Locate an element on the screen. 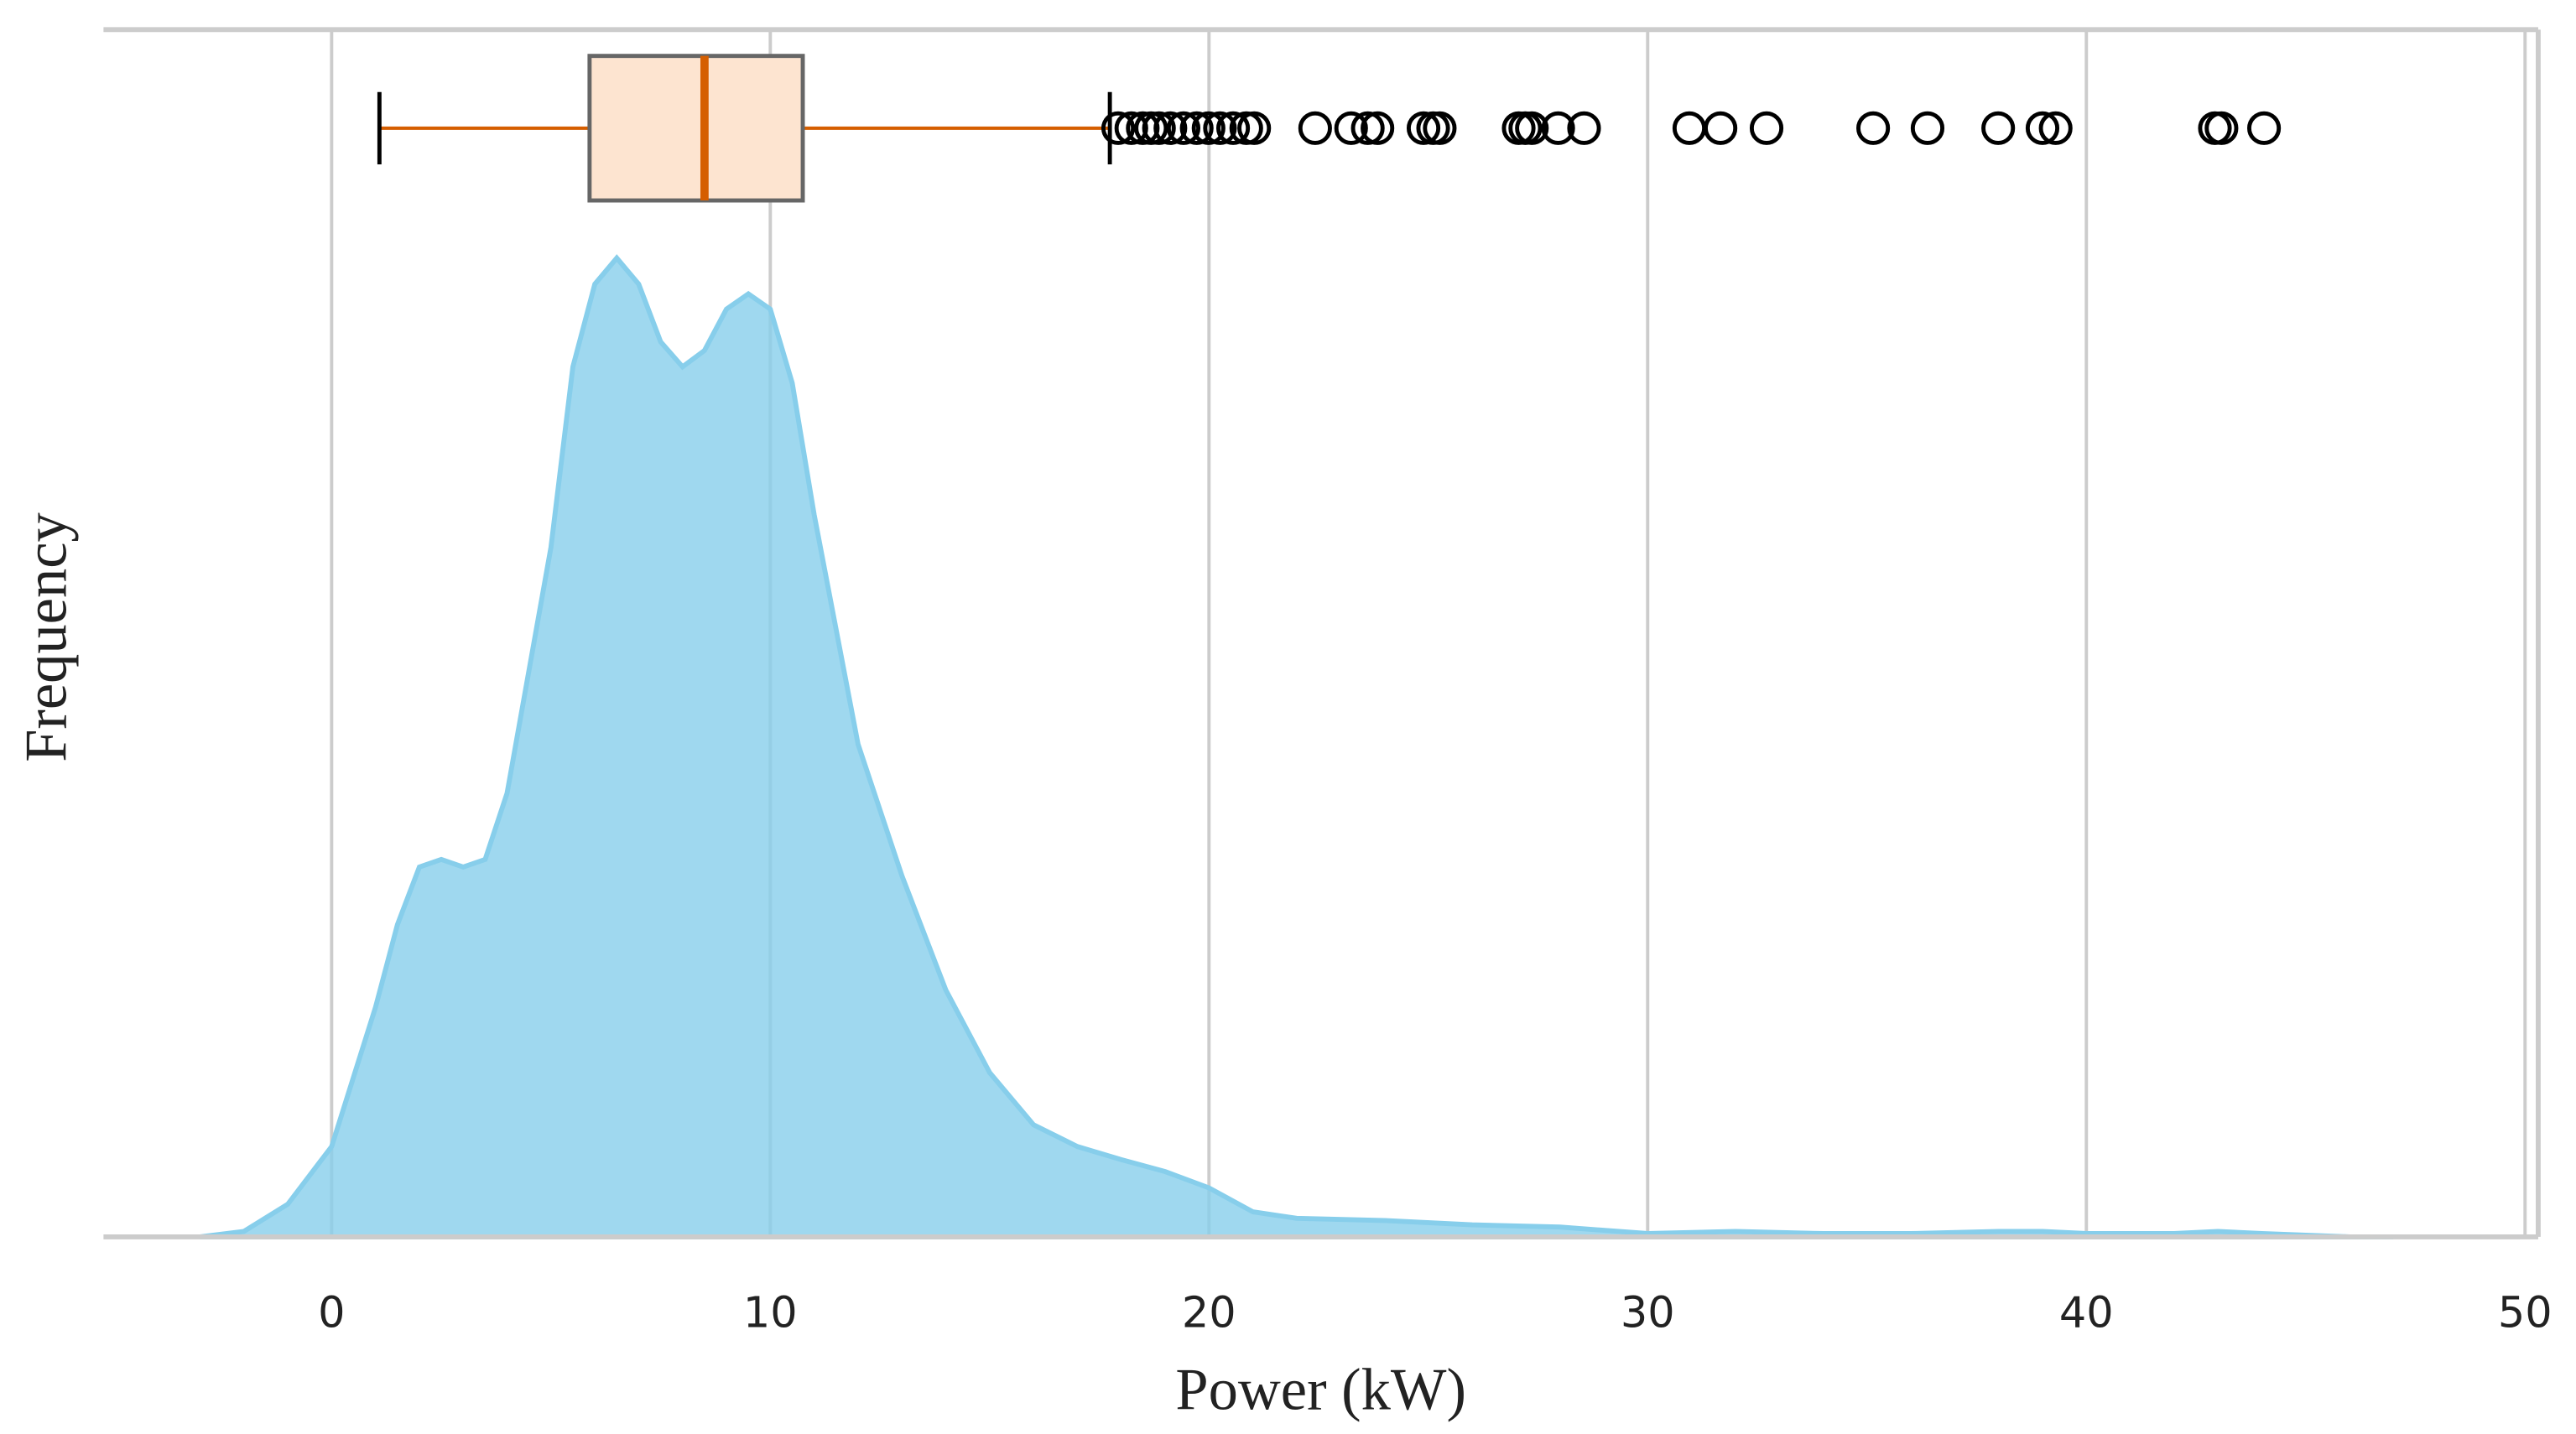  box is located at coordinates (696, 128).